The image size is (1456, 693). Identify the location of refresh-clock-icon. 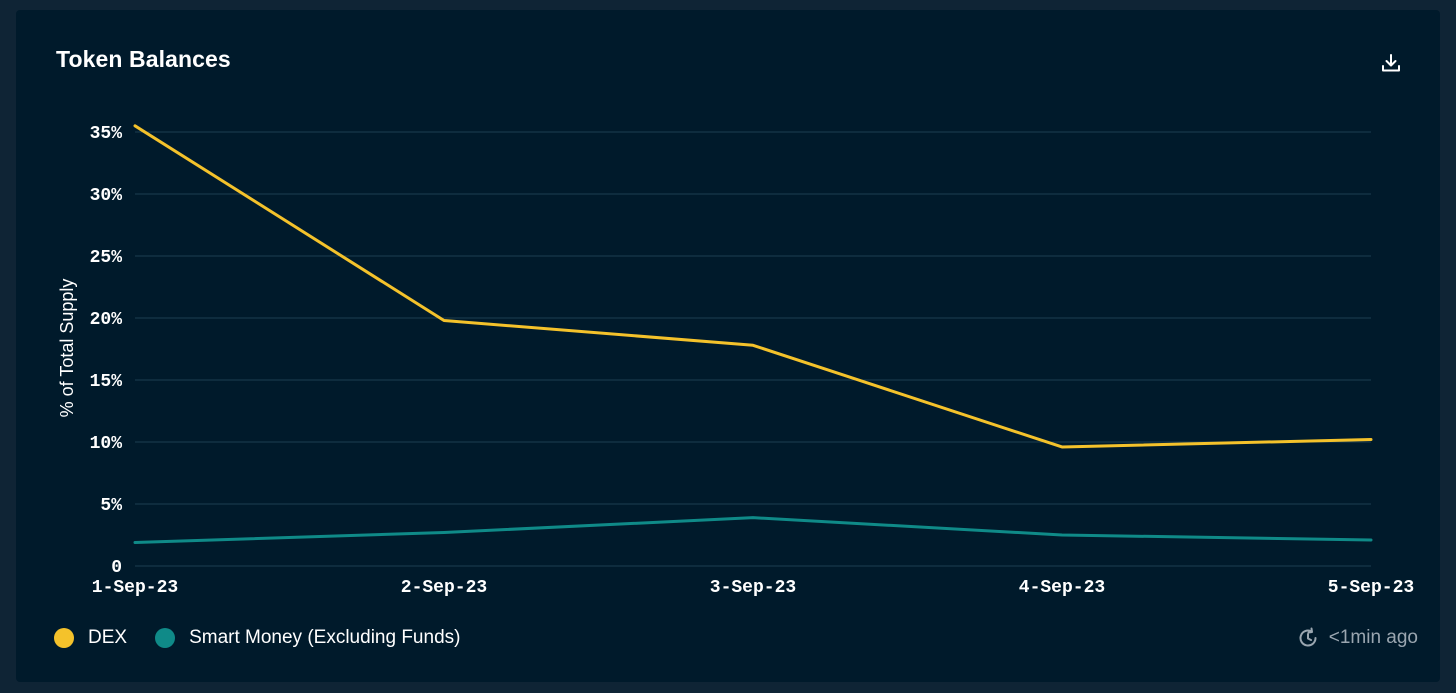
(1308, 637).